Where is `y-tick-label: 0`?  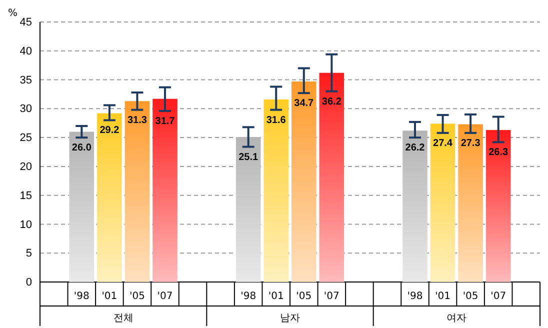
y-tick-label: 0 is located at coordinates (29, 282).